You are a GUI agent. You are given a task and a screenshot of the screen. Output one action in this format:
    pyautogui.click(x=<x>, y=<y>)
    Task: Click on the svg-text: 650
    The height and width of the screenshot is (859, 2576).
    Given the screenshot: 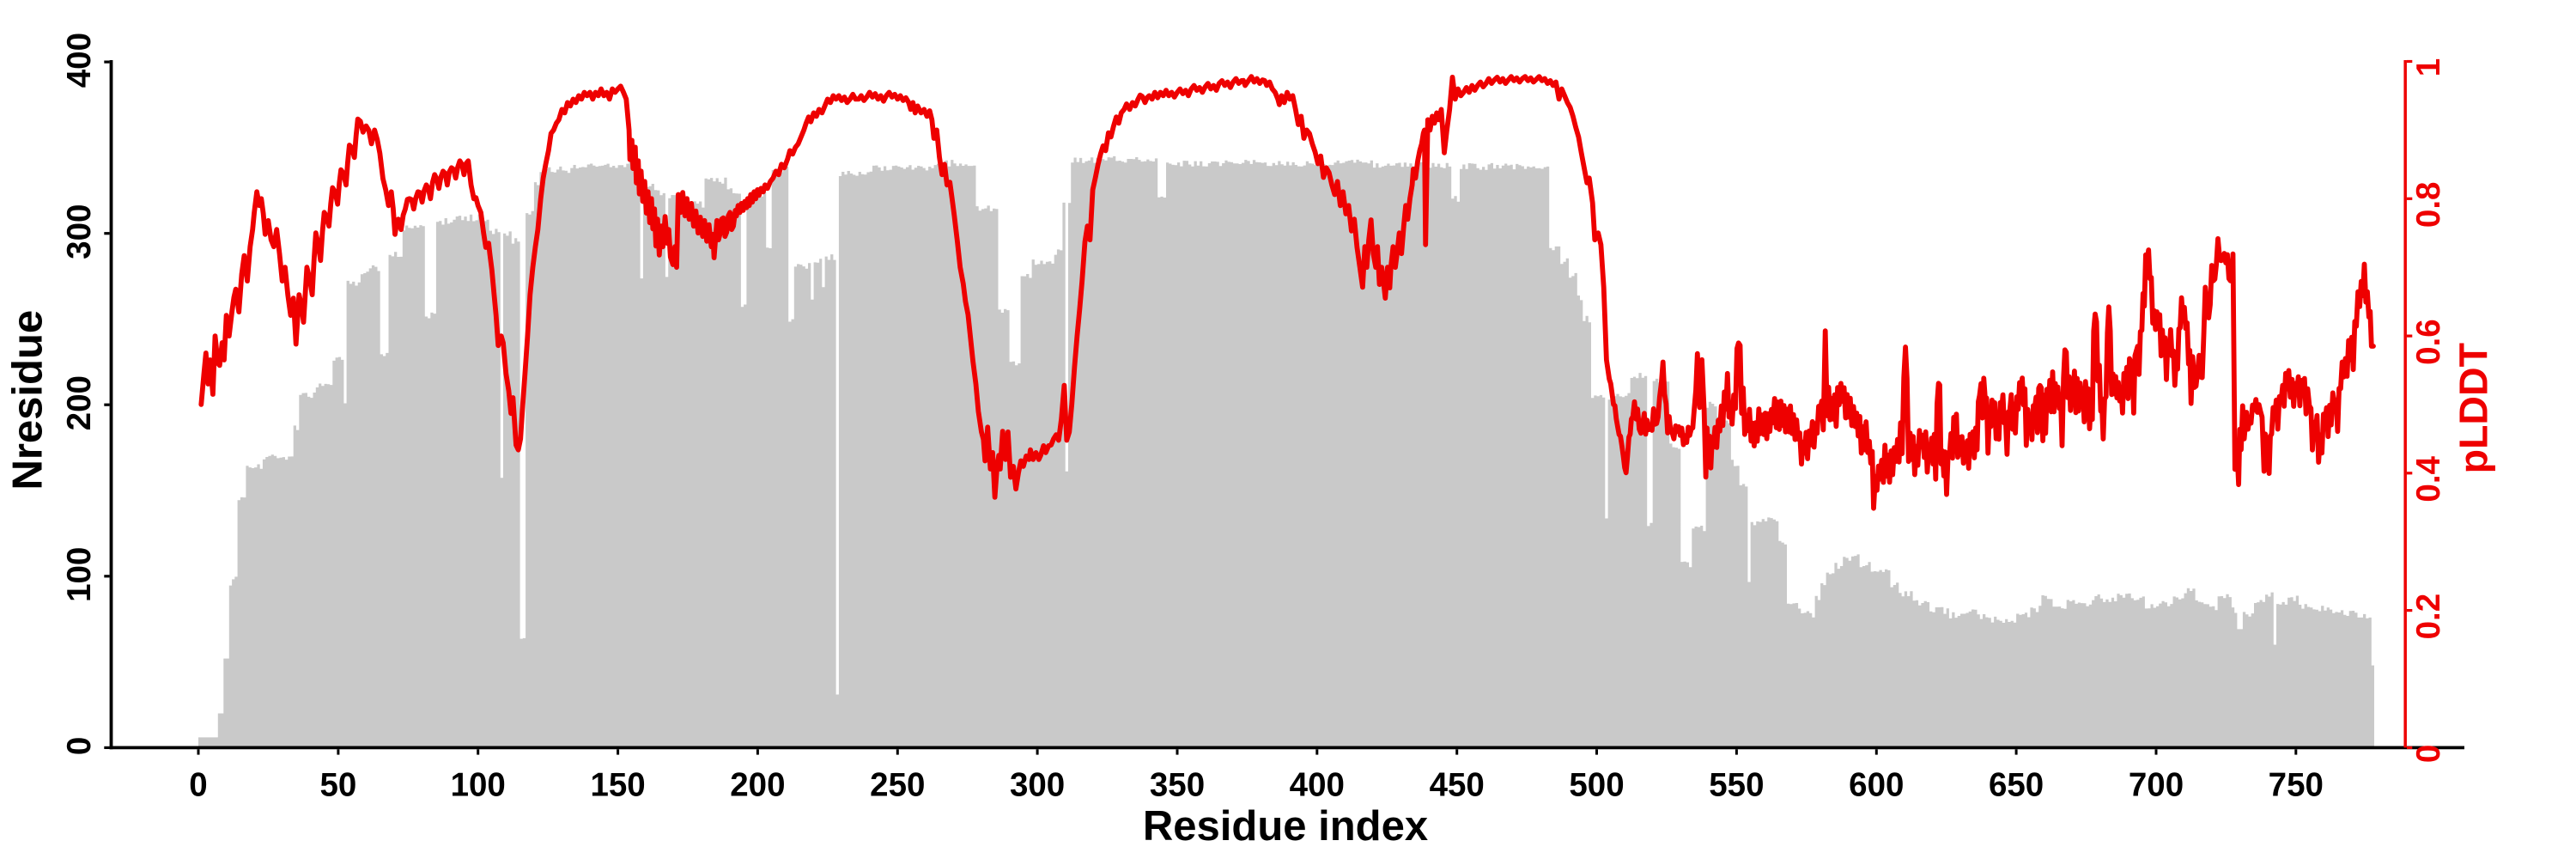 What is the action you would take?
    pyautogui.click(x=2017, y=786)
    